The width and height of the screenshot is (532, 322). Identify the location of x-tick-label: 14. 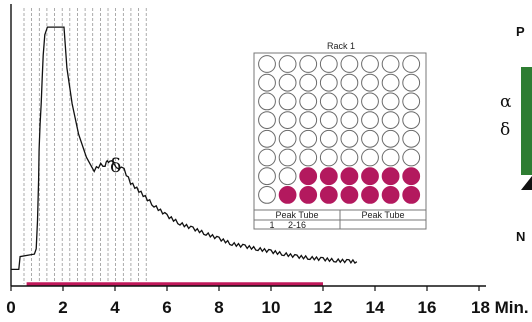
(375, 307).